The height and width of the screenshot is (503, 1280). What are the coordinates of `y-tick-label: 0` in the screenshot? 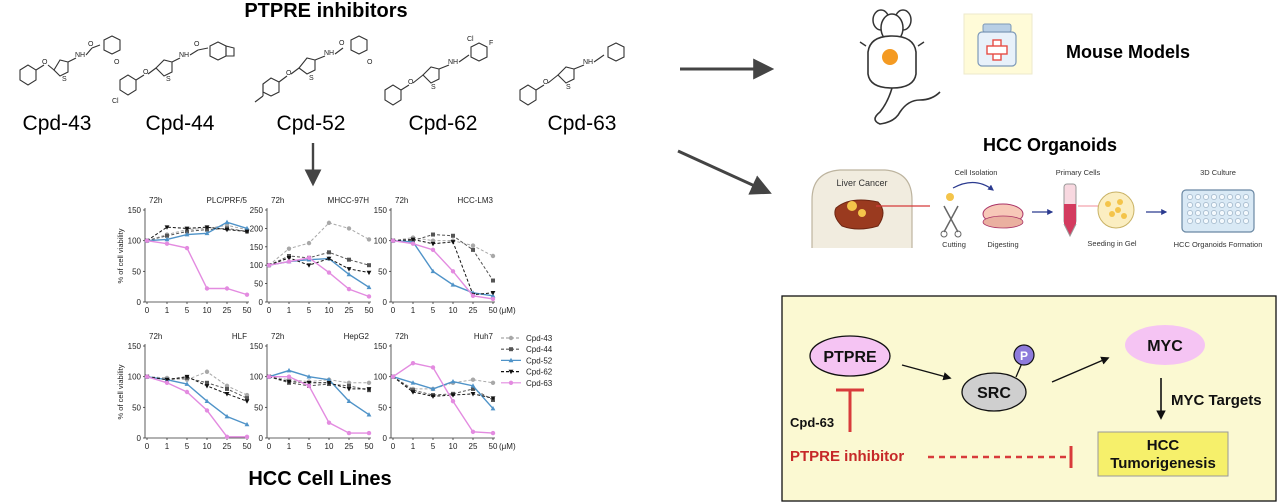 It's located at (385, 302).